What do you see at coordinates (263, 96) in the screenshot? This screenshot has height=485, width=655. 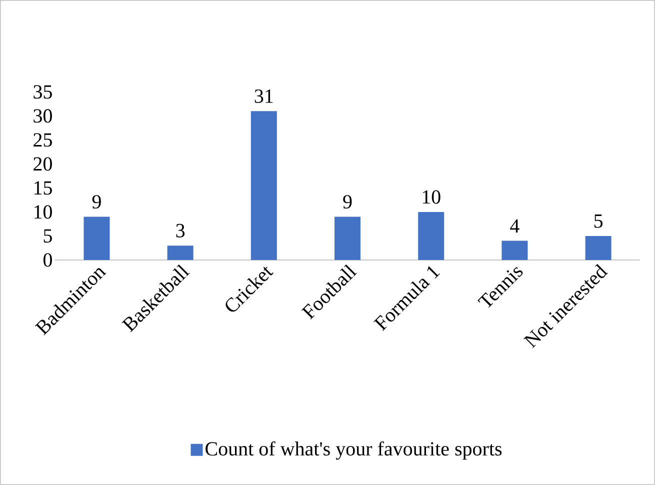 I see `data-label: 31` at bounding box center [263, 96].